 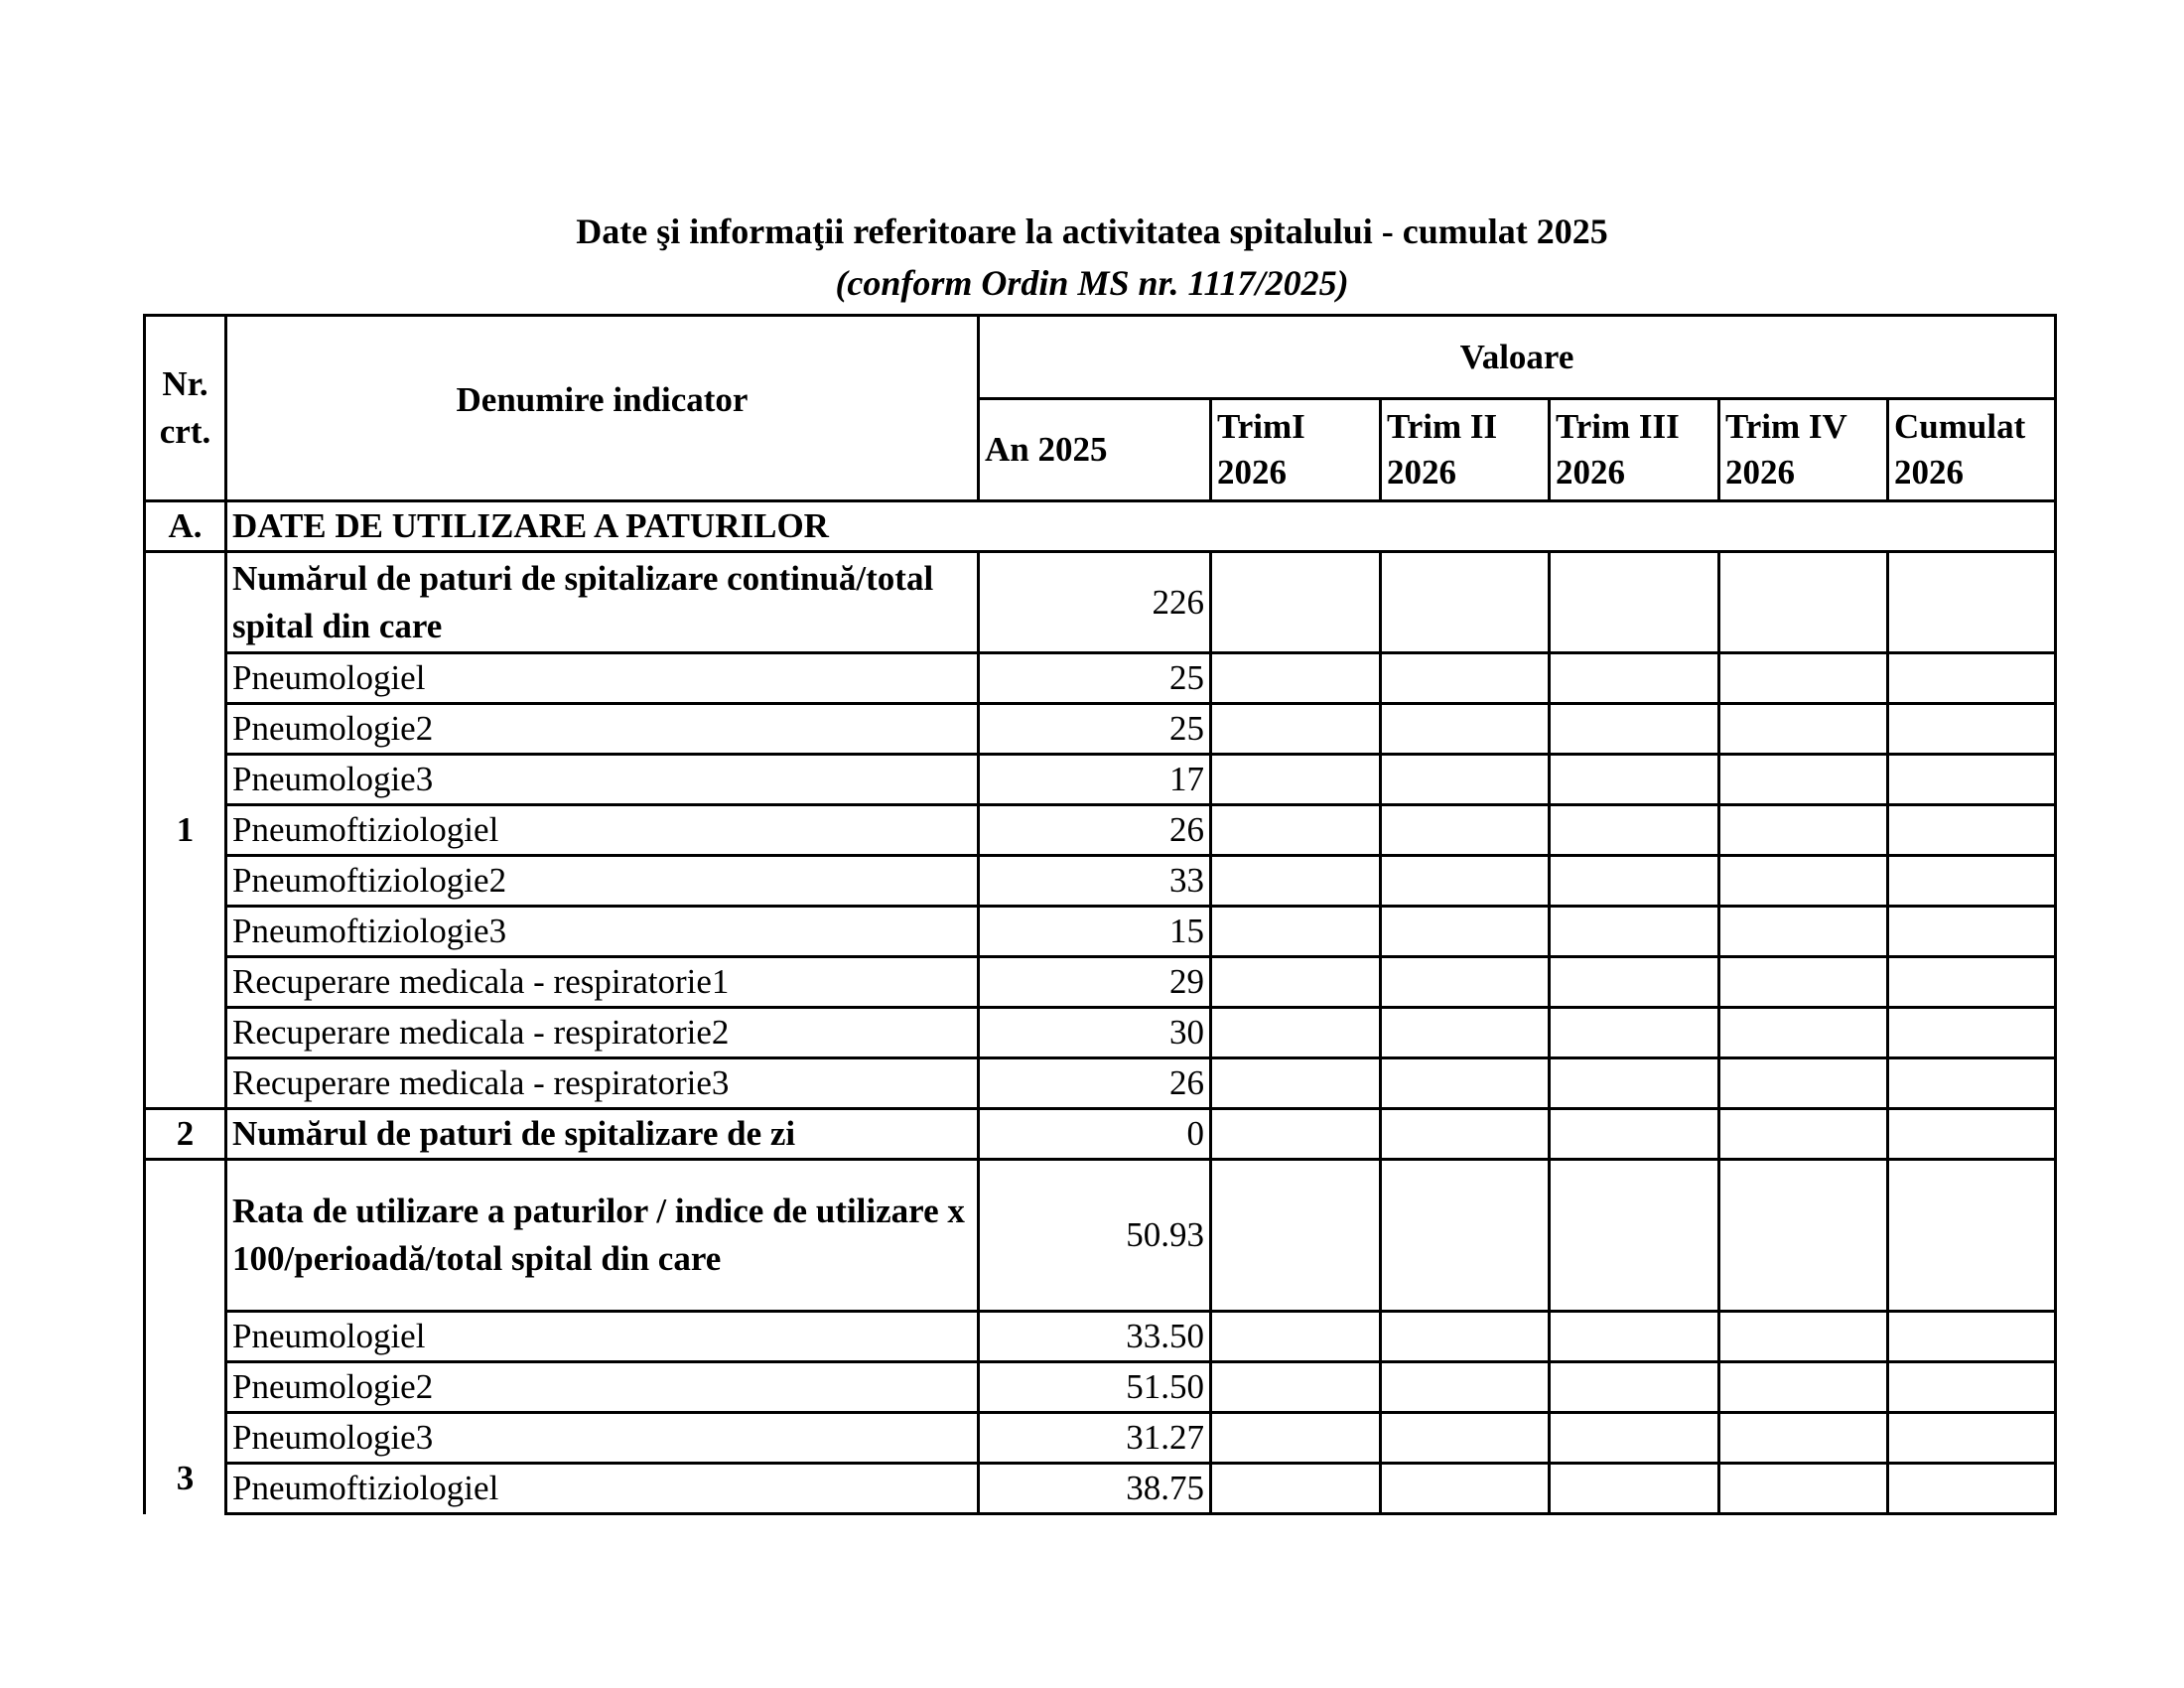 What do you see at coordinates (602, 408) in the screenshot?
I see `header-indicator: Denumire indicator` at bounding box center [602, 408].